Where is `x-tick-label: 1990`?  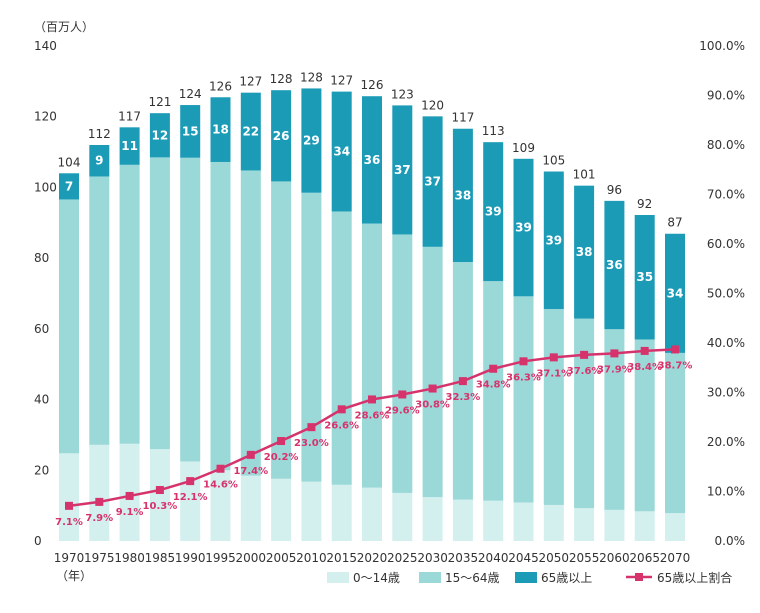
x-tick-label: 1990 is located at coordinates (190, 558).